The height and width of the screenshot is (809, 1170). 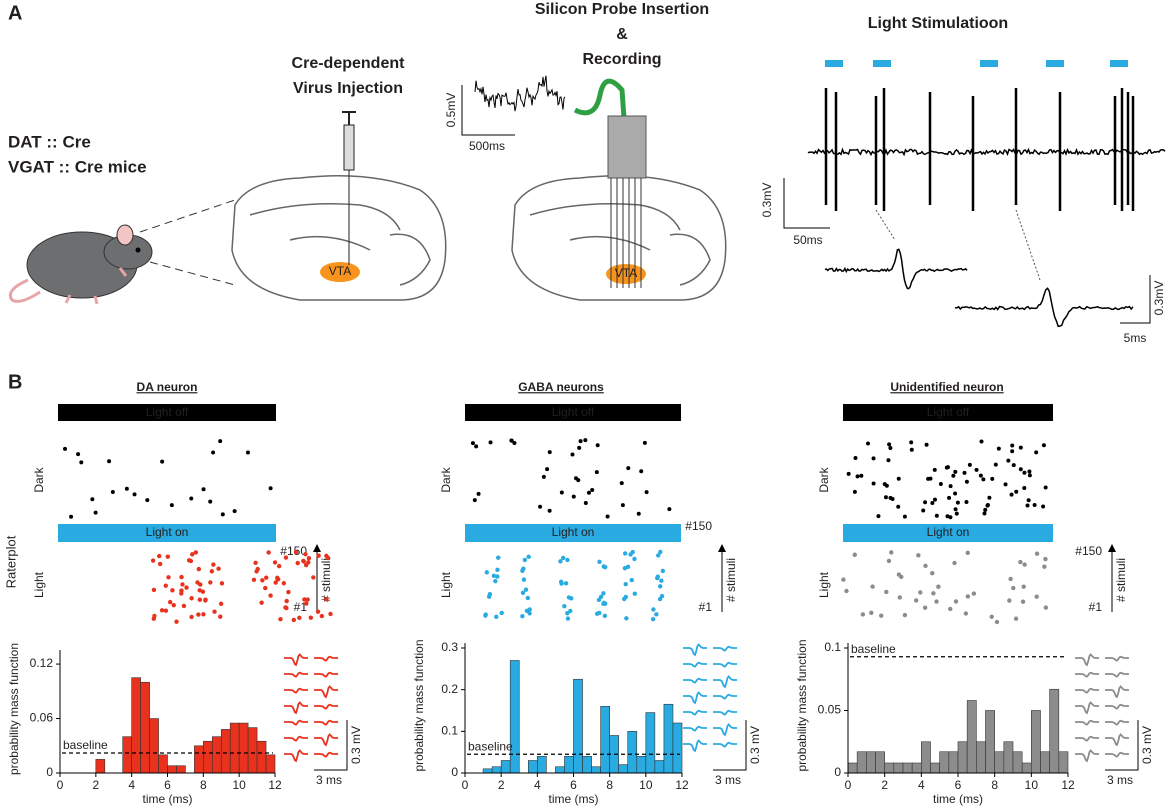 I want to click on mouse-label: VGAT :: Cre mice, so click(x=77, y=166).